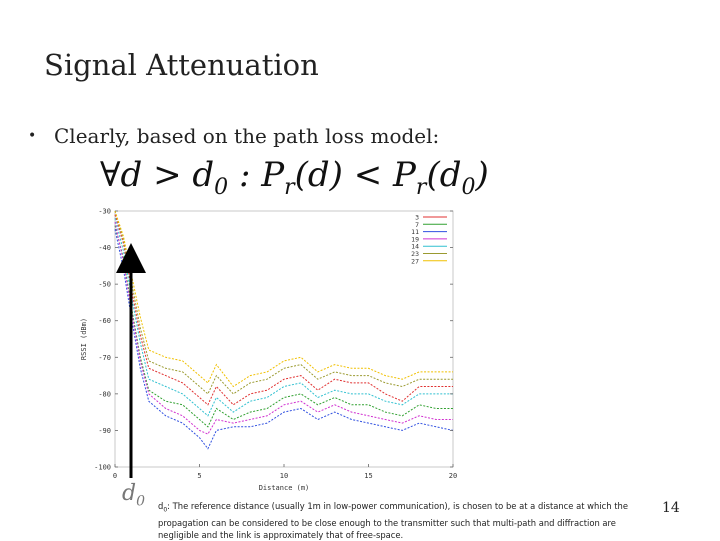  What do you see at coordinates (417, 225) in the screenshot?
I see `legend-label-7: 7` at bounding box center [417, 225].